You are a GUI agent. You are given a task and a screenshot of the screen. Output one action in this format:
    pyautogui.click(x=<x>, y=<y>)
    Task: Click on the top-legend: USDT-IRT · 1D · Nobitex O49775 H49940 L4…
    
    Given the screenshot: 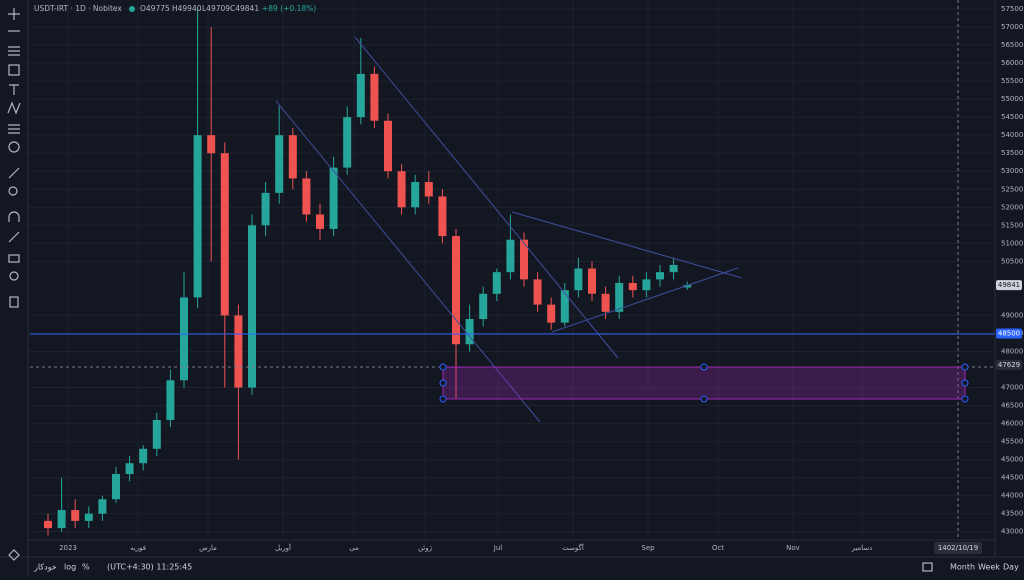 What is the action you would take?
    pyautogui.click(x=175, y=8)
    